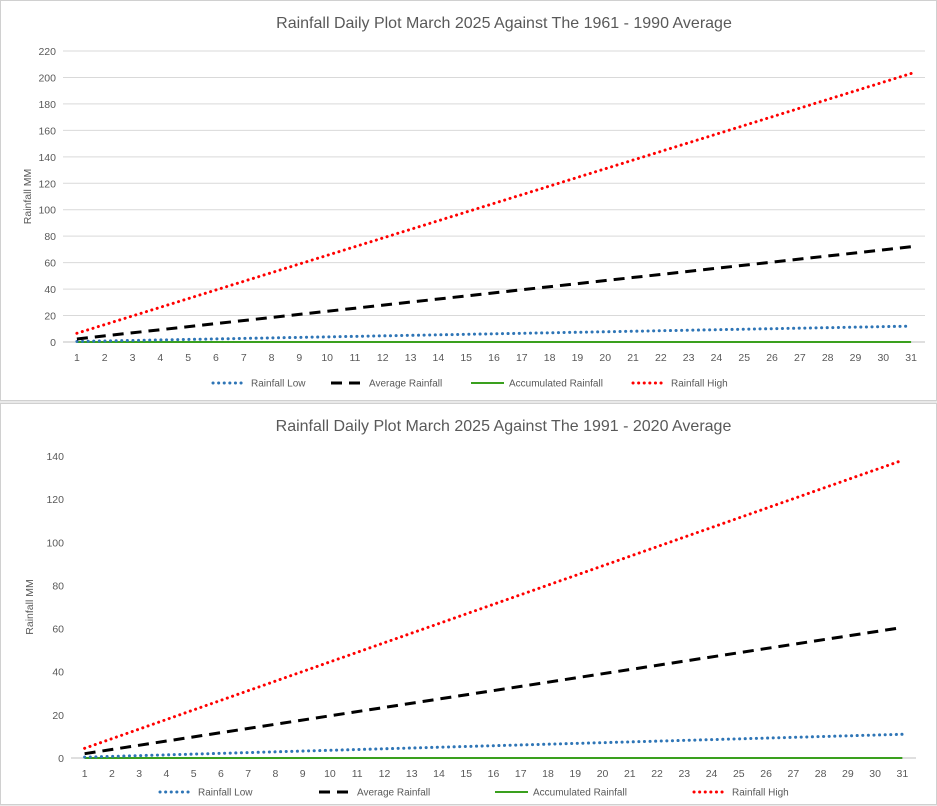 The image size is (937, 806). Describe the element at coordinates (47, 131) in the screenshot. I see `y-tick-label: 160` at that location.